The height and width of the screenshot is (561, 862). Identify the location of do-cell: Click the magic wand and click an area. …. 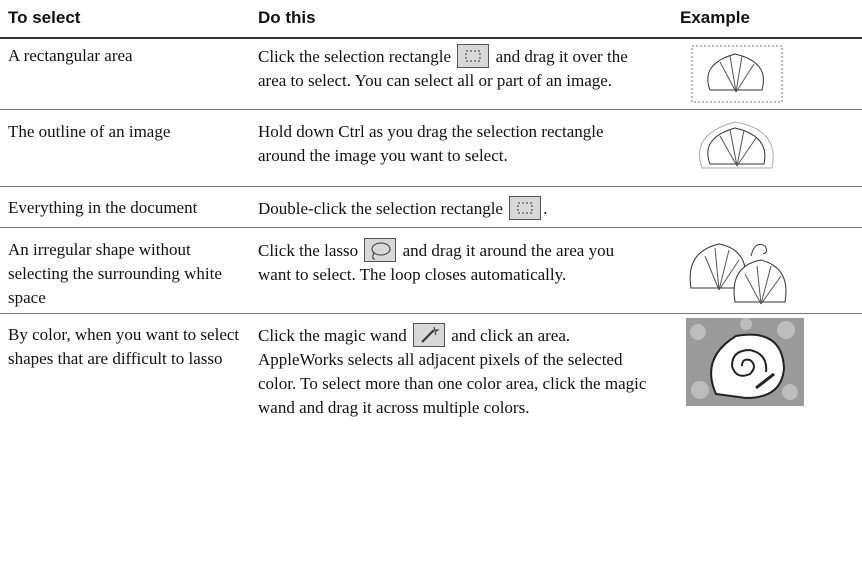
(453, 371).